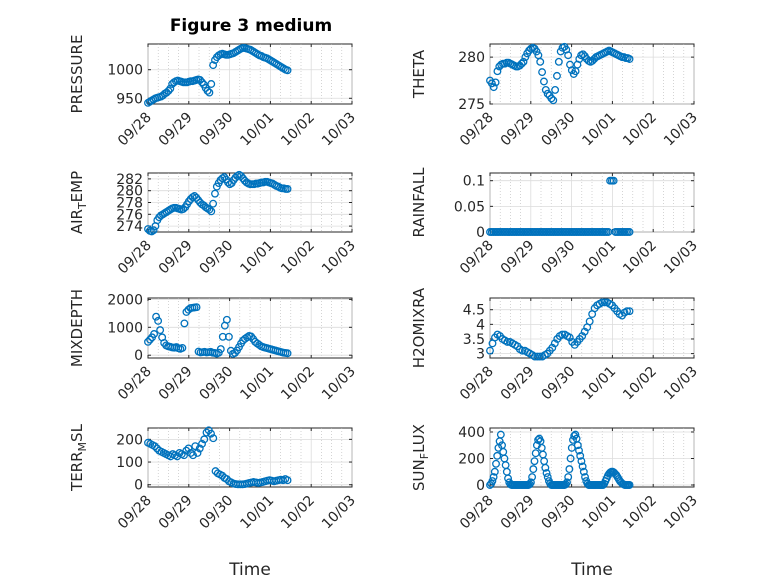  What do you see at coordinates (591, 570) in the screenshot?
I see `sun_flux-x-label: Time` at bounding box center [591, 570].